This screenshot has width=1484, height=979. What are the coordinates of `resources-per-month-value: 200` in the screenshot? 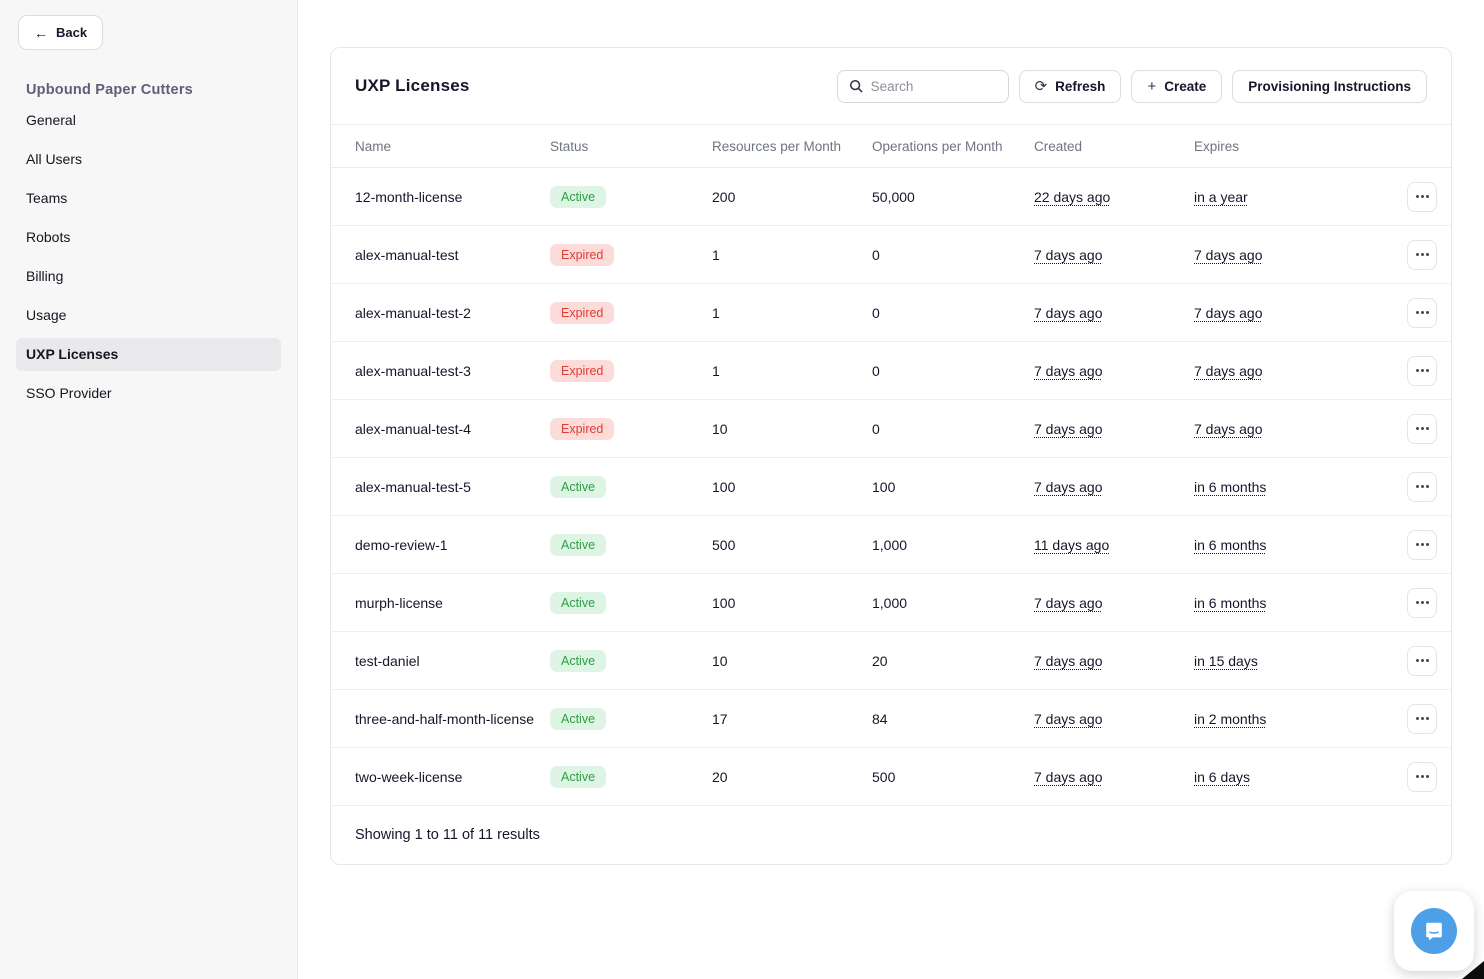 It's located at (724, 196).